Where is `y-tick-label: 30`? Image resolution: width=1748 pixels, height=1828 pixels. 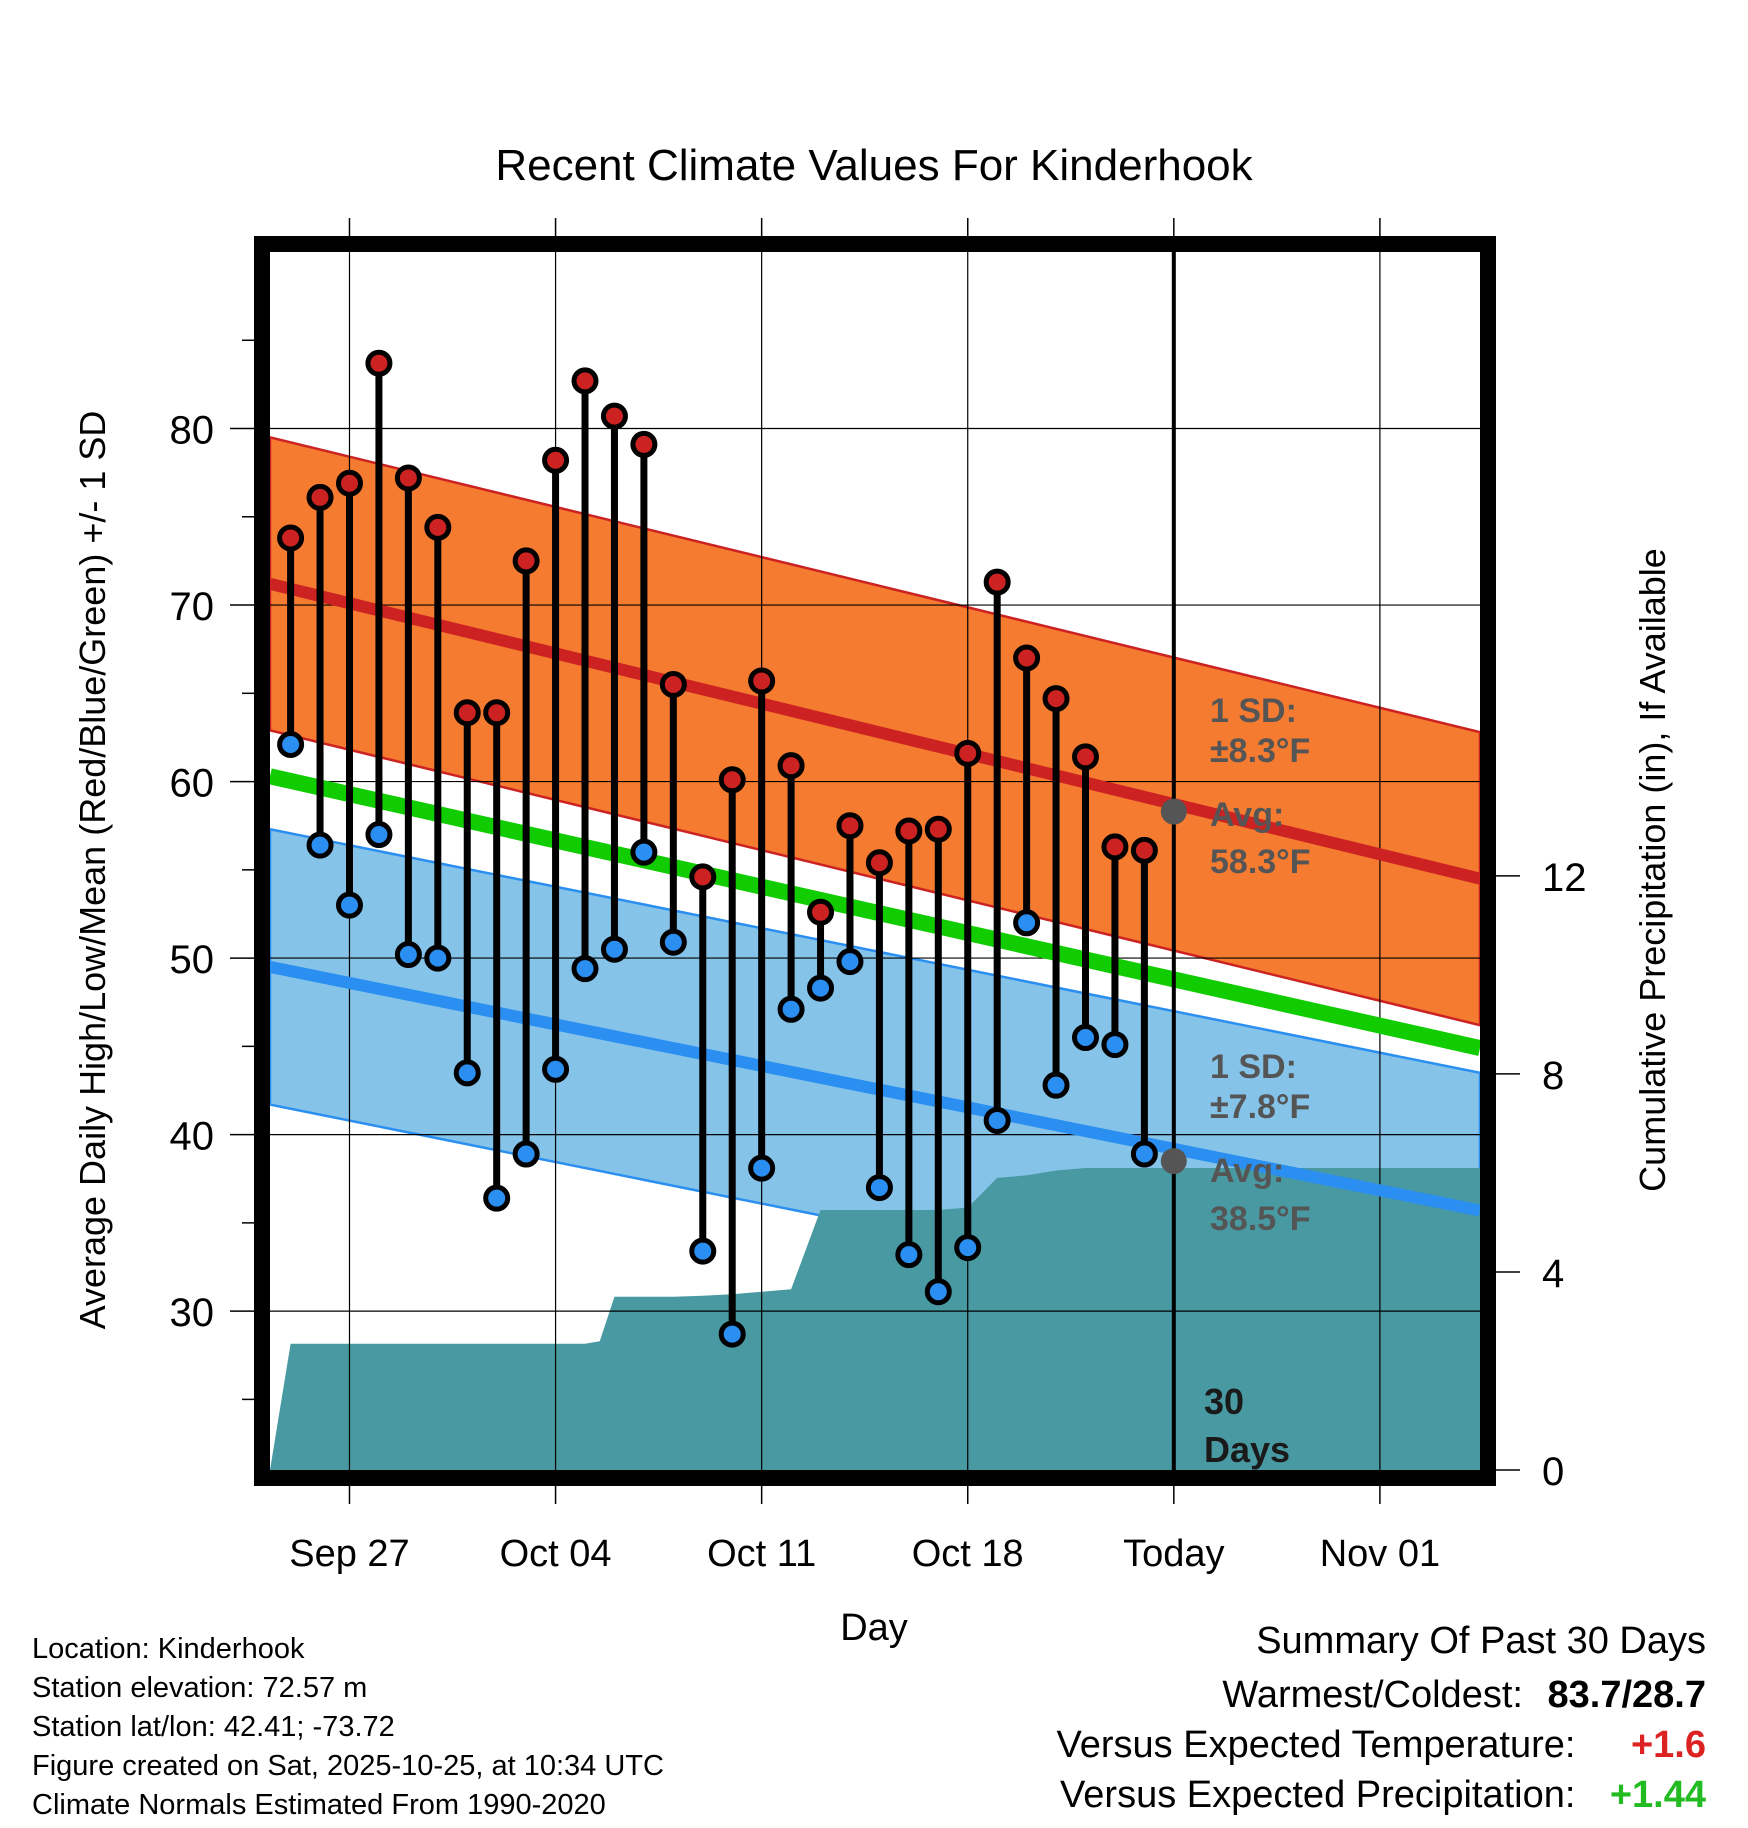
y-tick-label: 30 is located at coordinates (192, 1313).